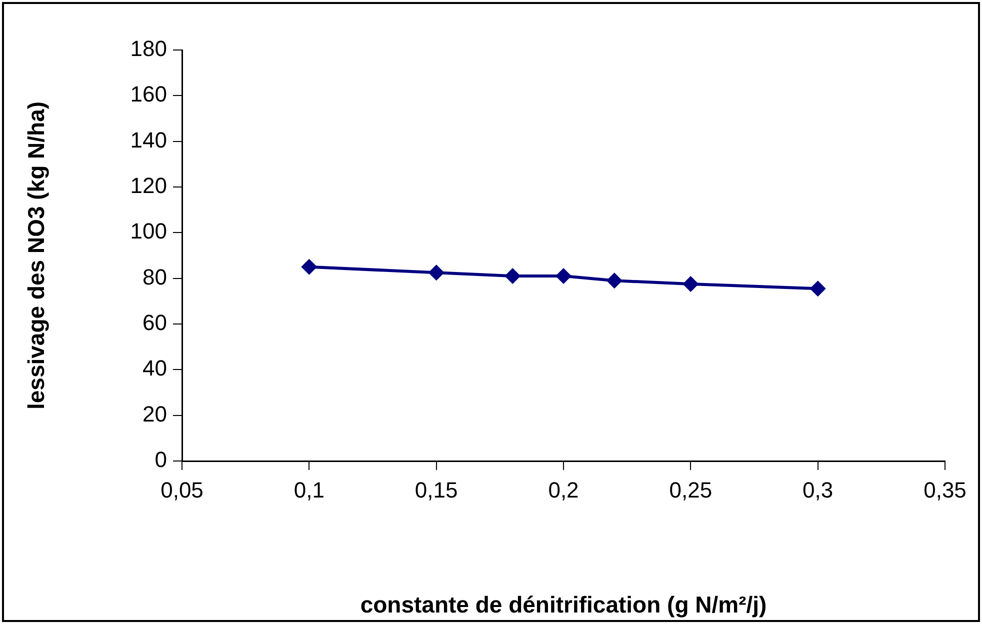 Image resolution: width=982 pixels, height=624 pixels. I want to click on y-tick-label: 120, so click(148, 185).